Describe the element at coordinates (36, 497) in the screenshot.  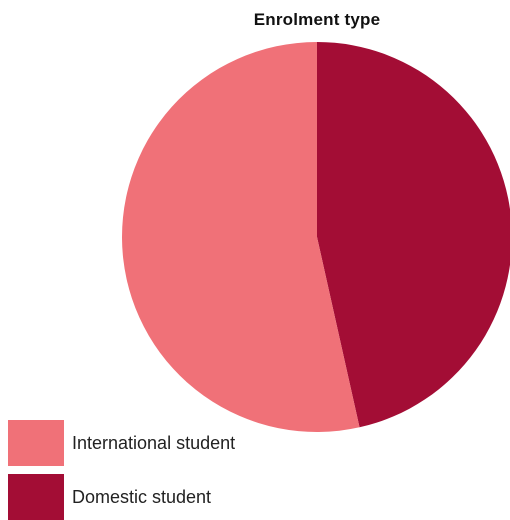
I see `legend-swatch-domestic` at that location.